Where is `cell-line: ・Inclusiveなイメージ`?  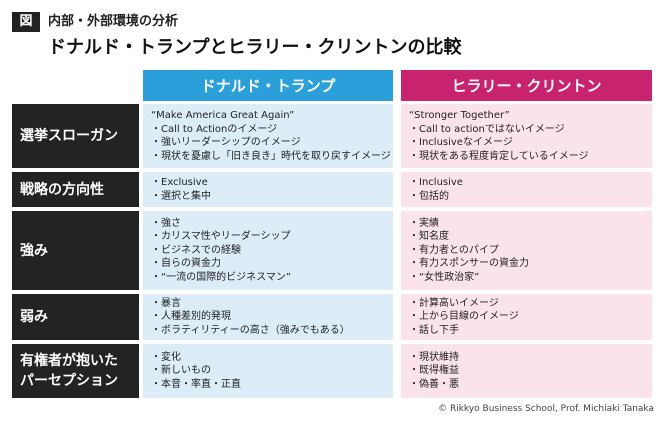 cell-line: ・Inclusiveなイメージ is located at coordinates (461, 142).